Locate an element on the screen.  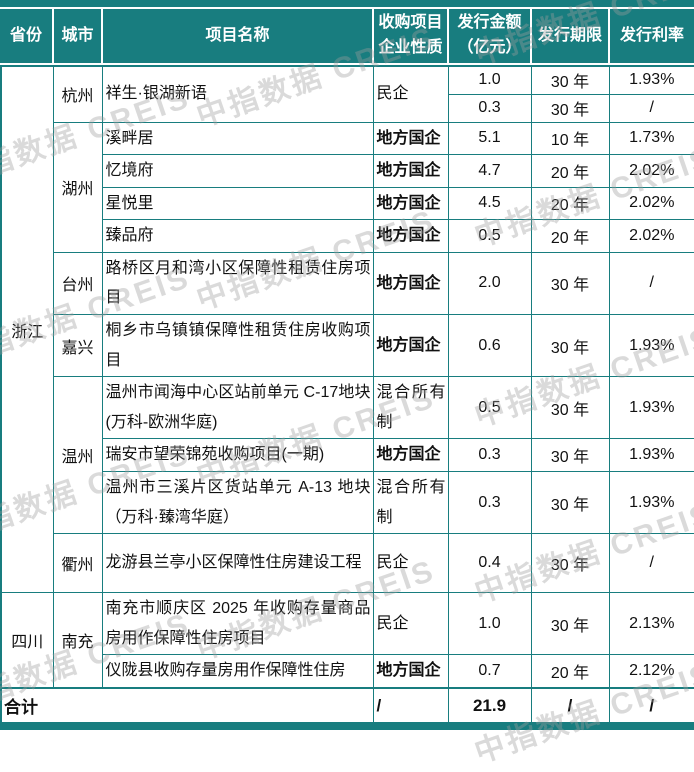
header-issue-term: 发行期限 is located at coordinates (569, 36).